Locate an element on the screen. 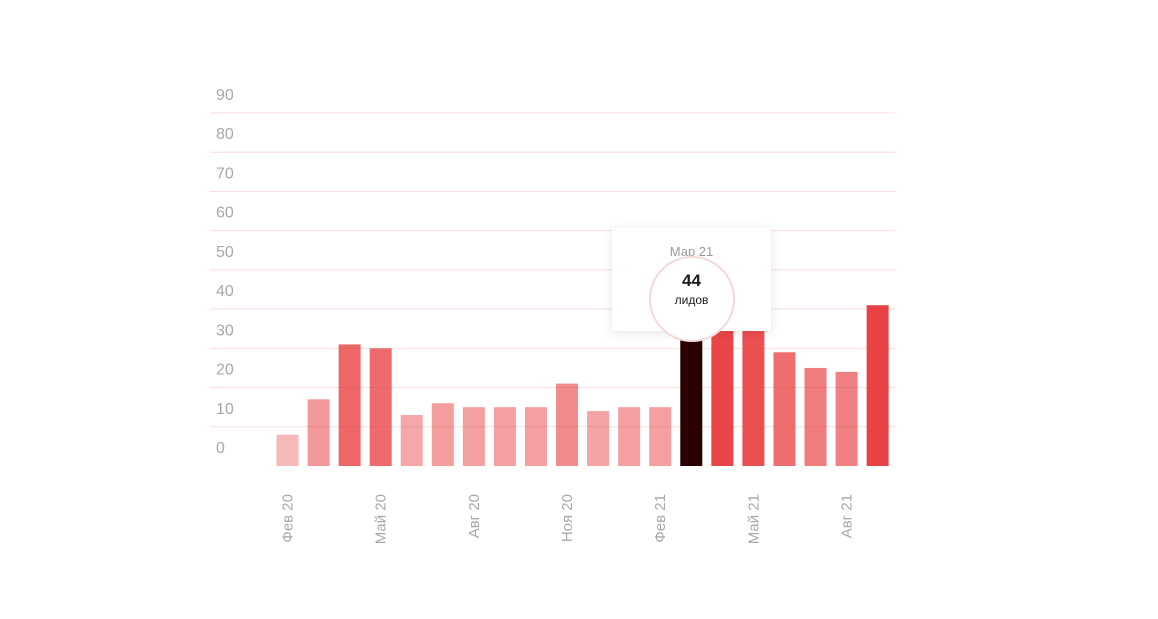 This screenshot has width=1158, height=619. bar-Авг-20 is located at coordinates (473, 436).